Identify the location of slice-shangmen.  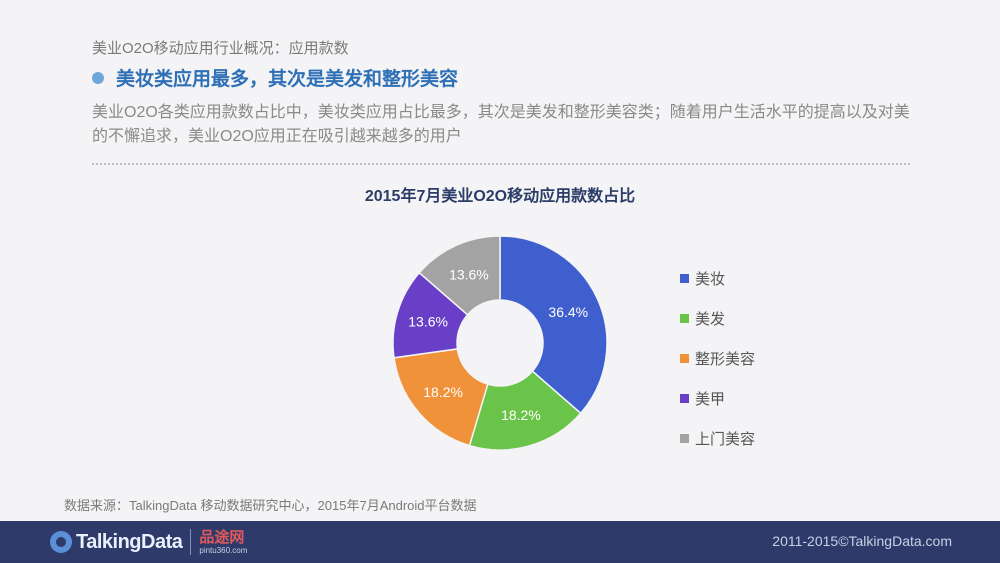
(459, 275).